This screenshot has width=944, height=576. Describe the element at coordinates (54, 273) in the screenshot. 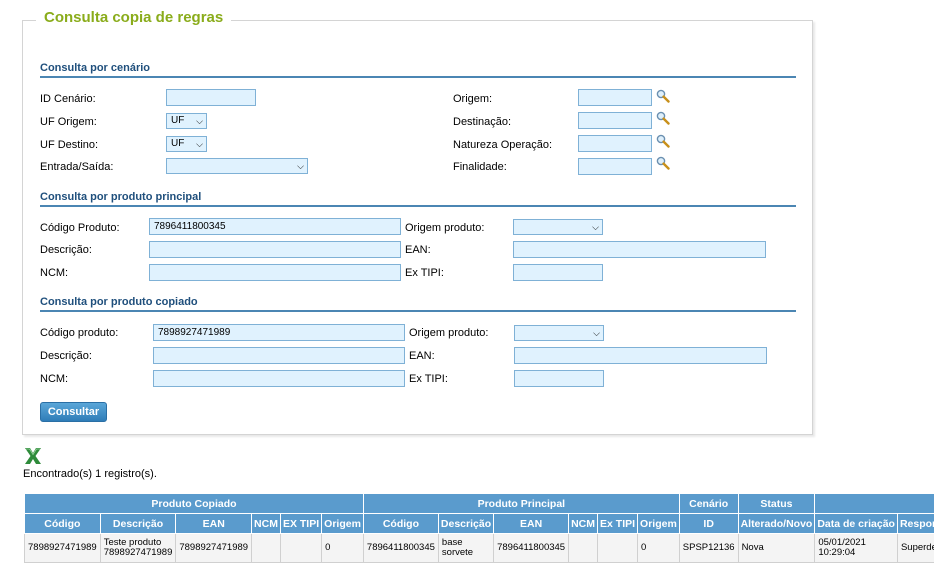

I see `principal-ncm-label: NCM:` at that location.